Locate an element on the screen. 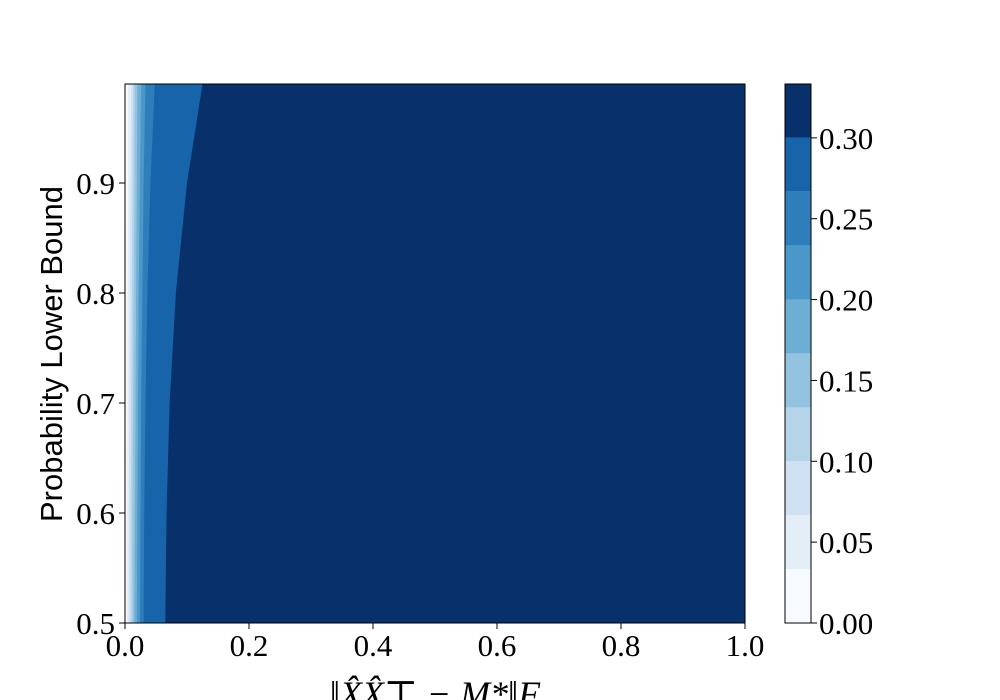 This screenshot has height=700, width=1000. colorbar-tick-label: 0.00 is located at coordinates (846, 623).